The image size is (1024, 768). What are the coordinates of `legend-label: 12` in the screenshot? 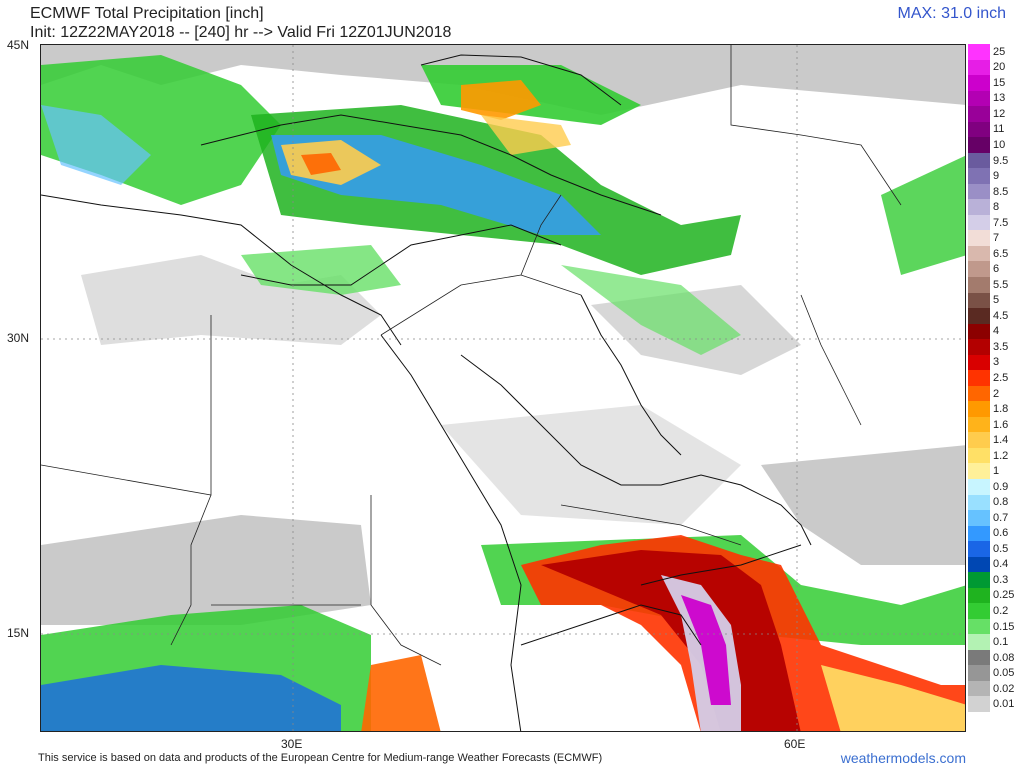 It's located at (999, 113).